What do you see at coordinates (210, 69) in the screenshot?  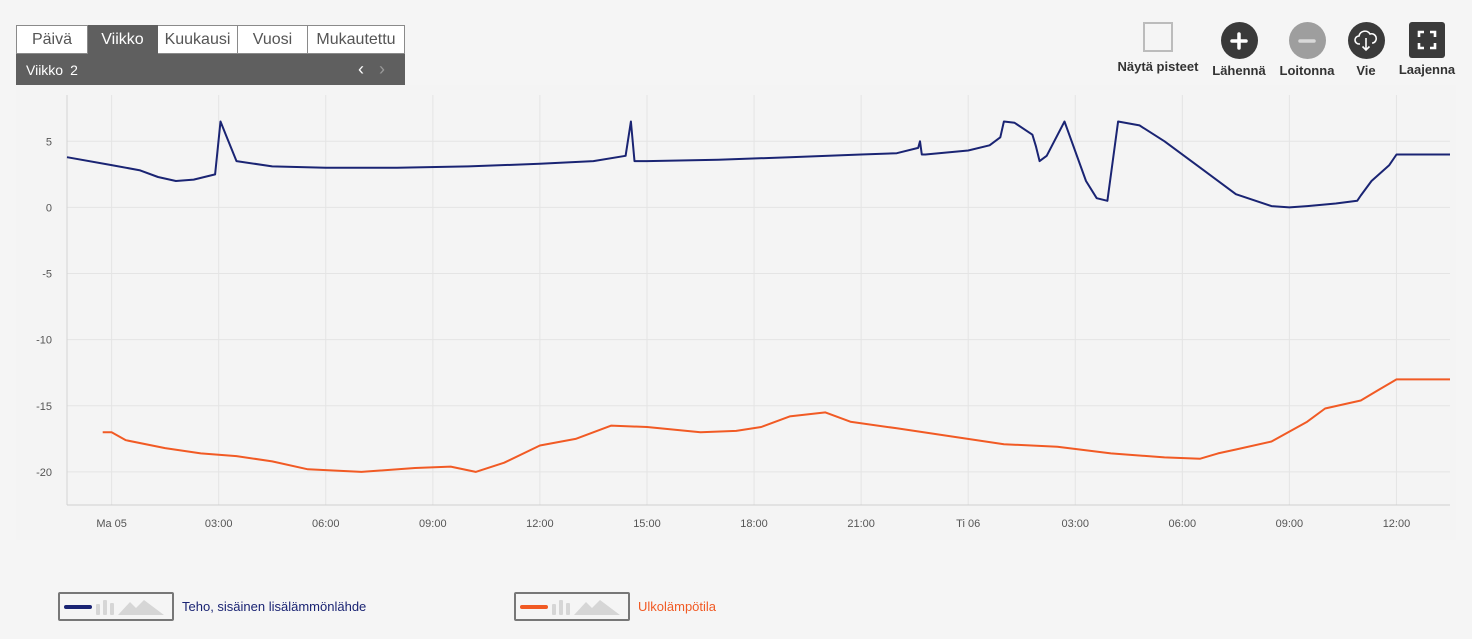 I see `week-navigator: Viikko 2 ‹ ›` at bounding box center [210, 69].